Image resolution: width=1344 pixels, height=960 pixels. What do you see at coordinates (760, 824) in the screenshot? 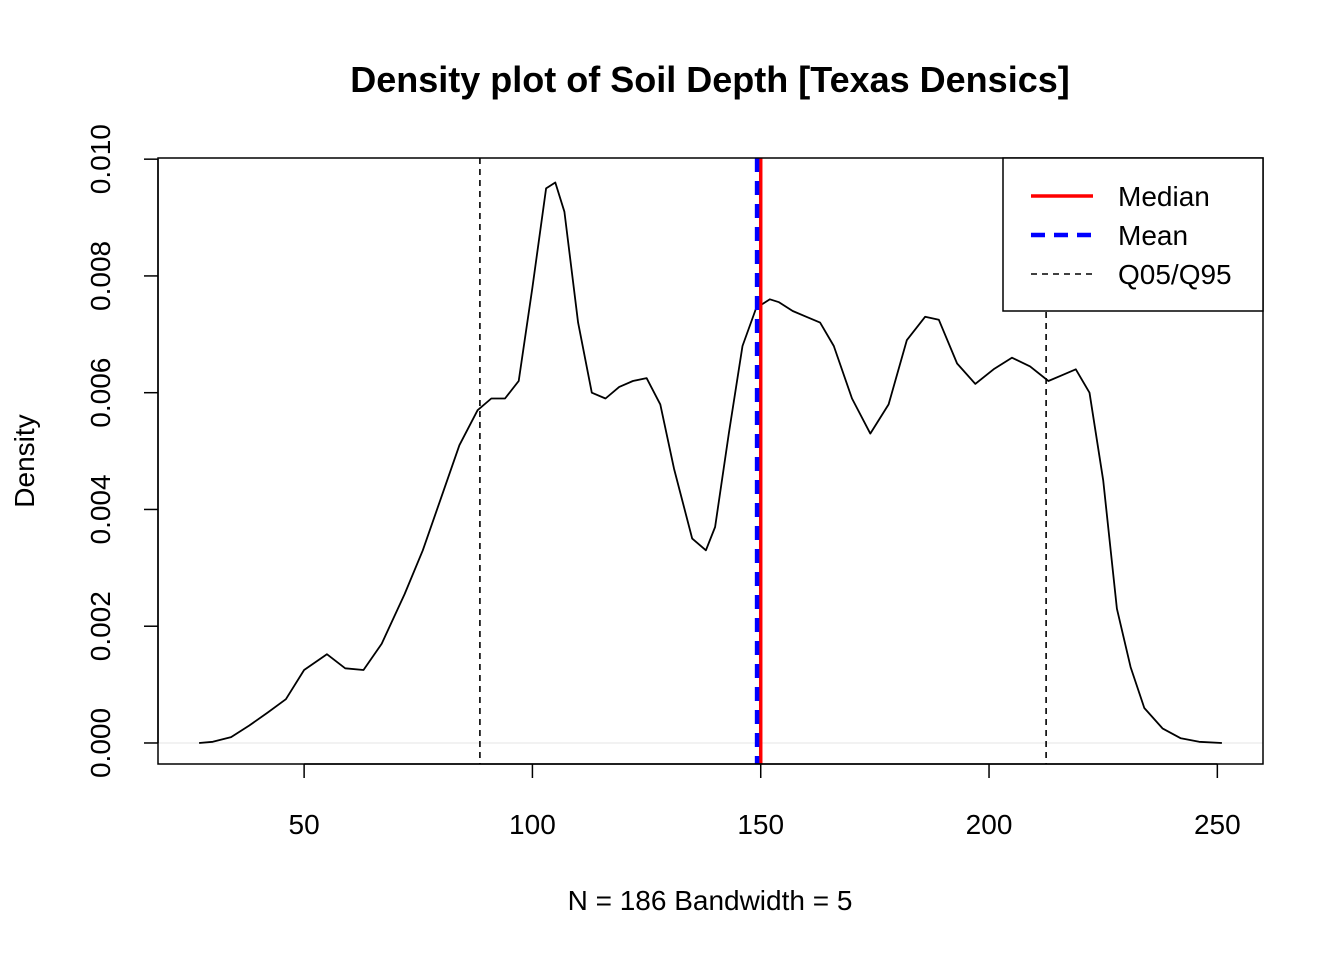
I see `x-tick-label: 150` at bounding box center [760, 824].